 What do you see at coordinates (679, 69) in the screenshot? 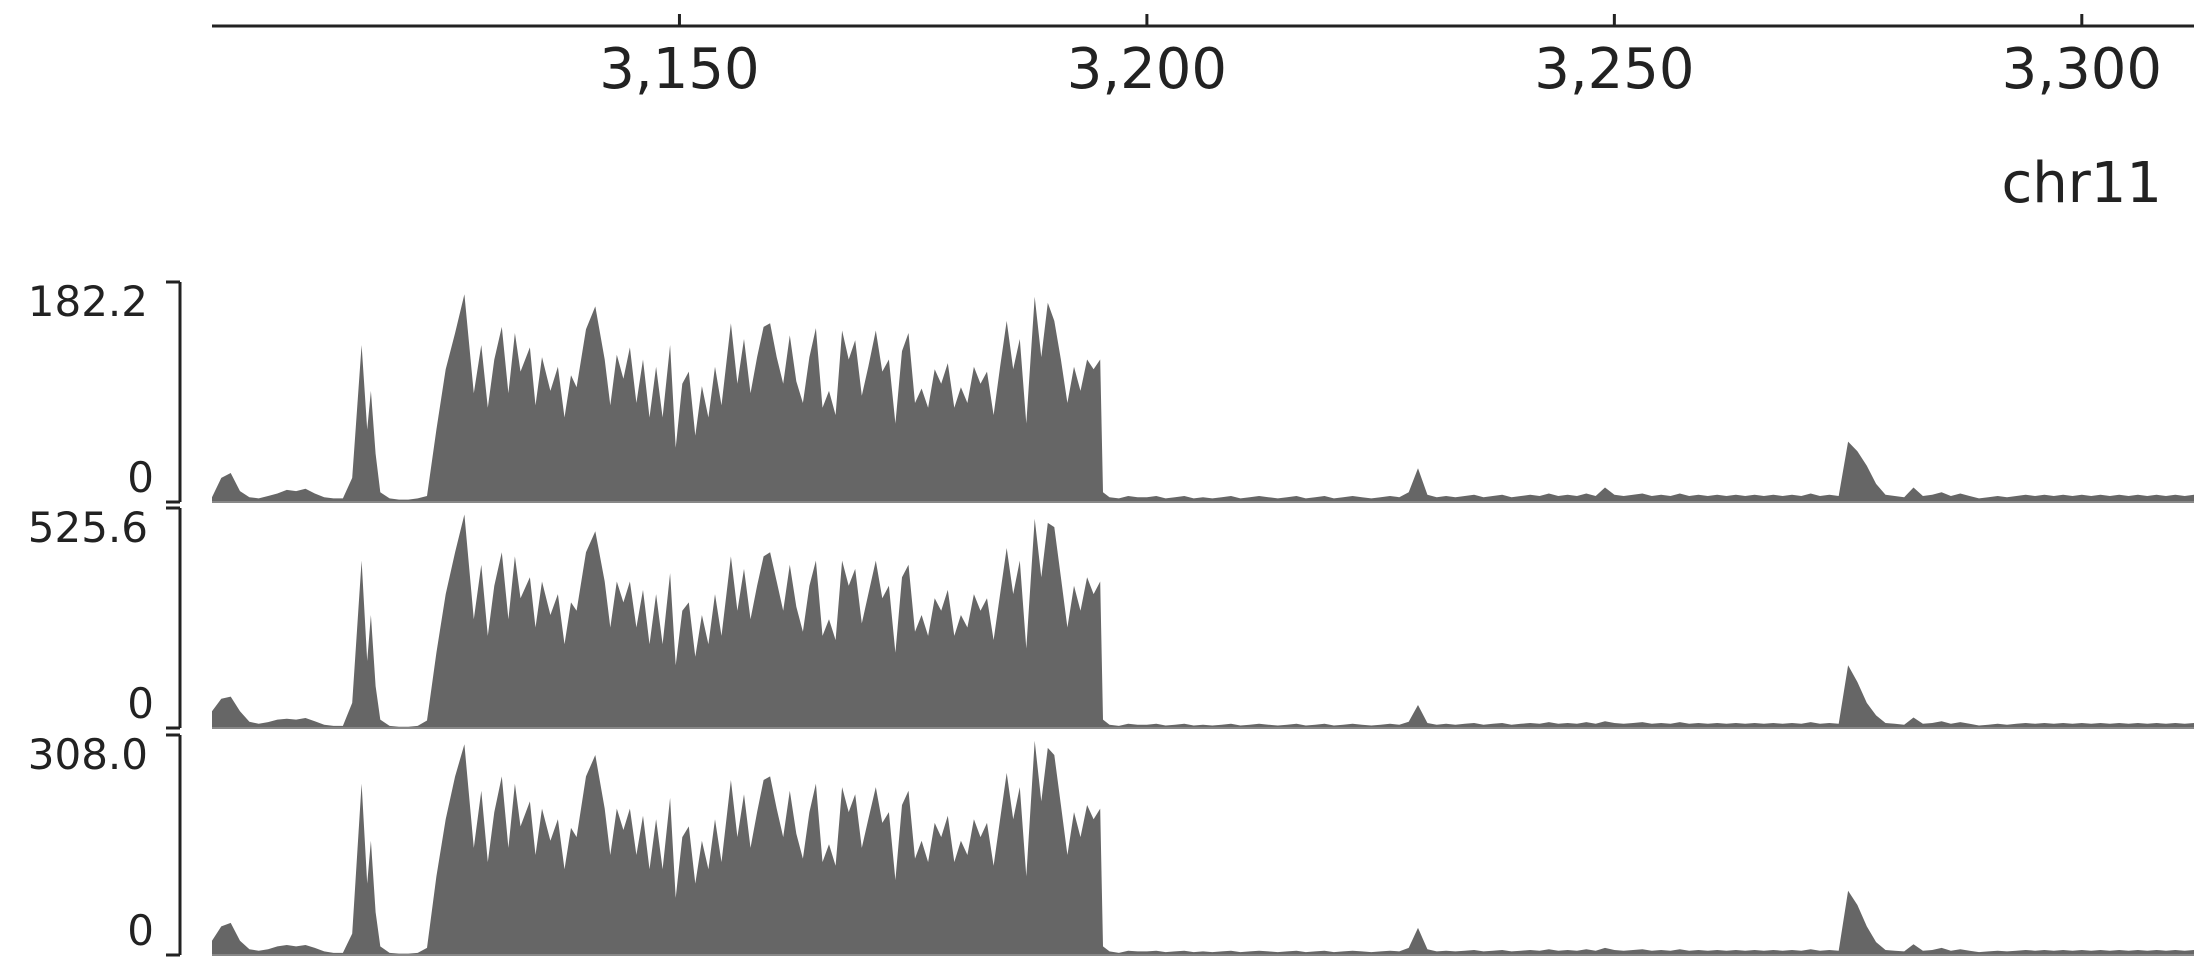
I see `ruler-tick-label: 3,150` at bounding box center [679, 69].